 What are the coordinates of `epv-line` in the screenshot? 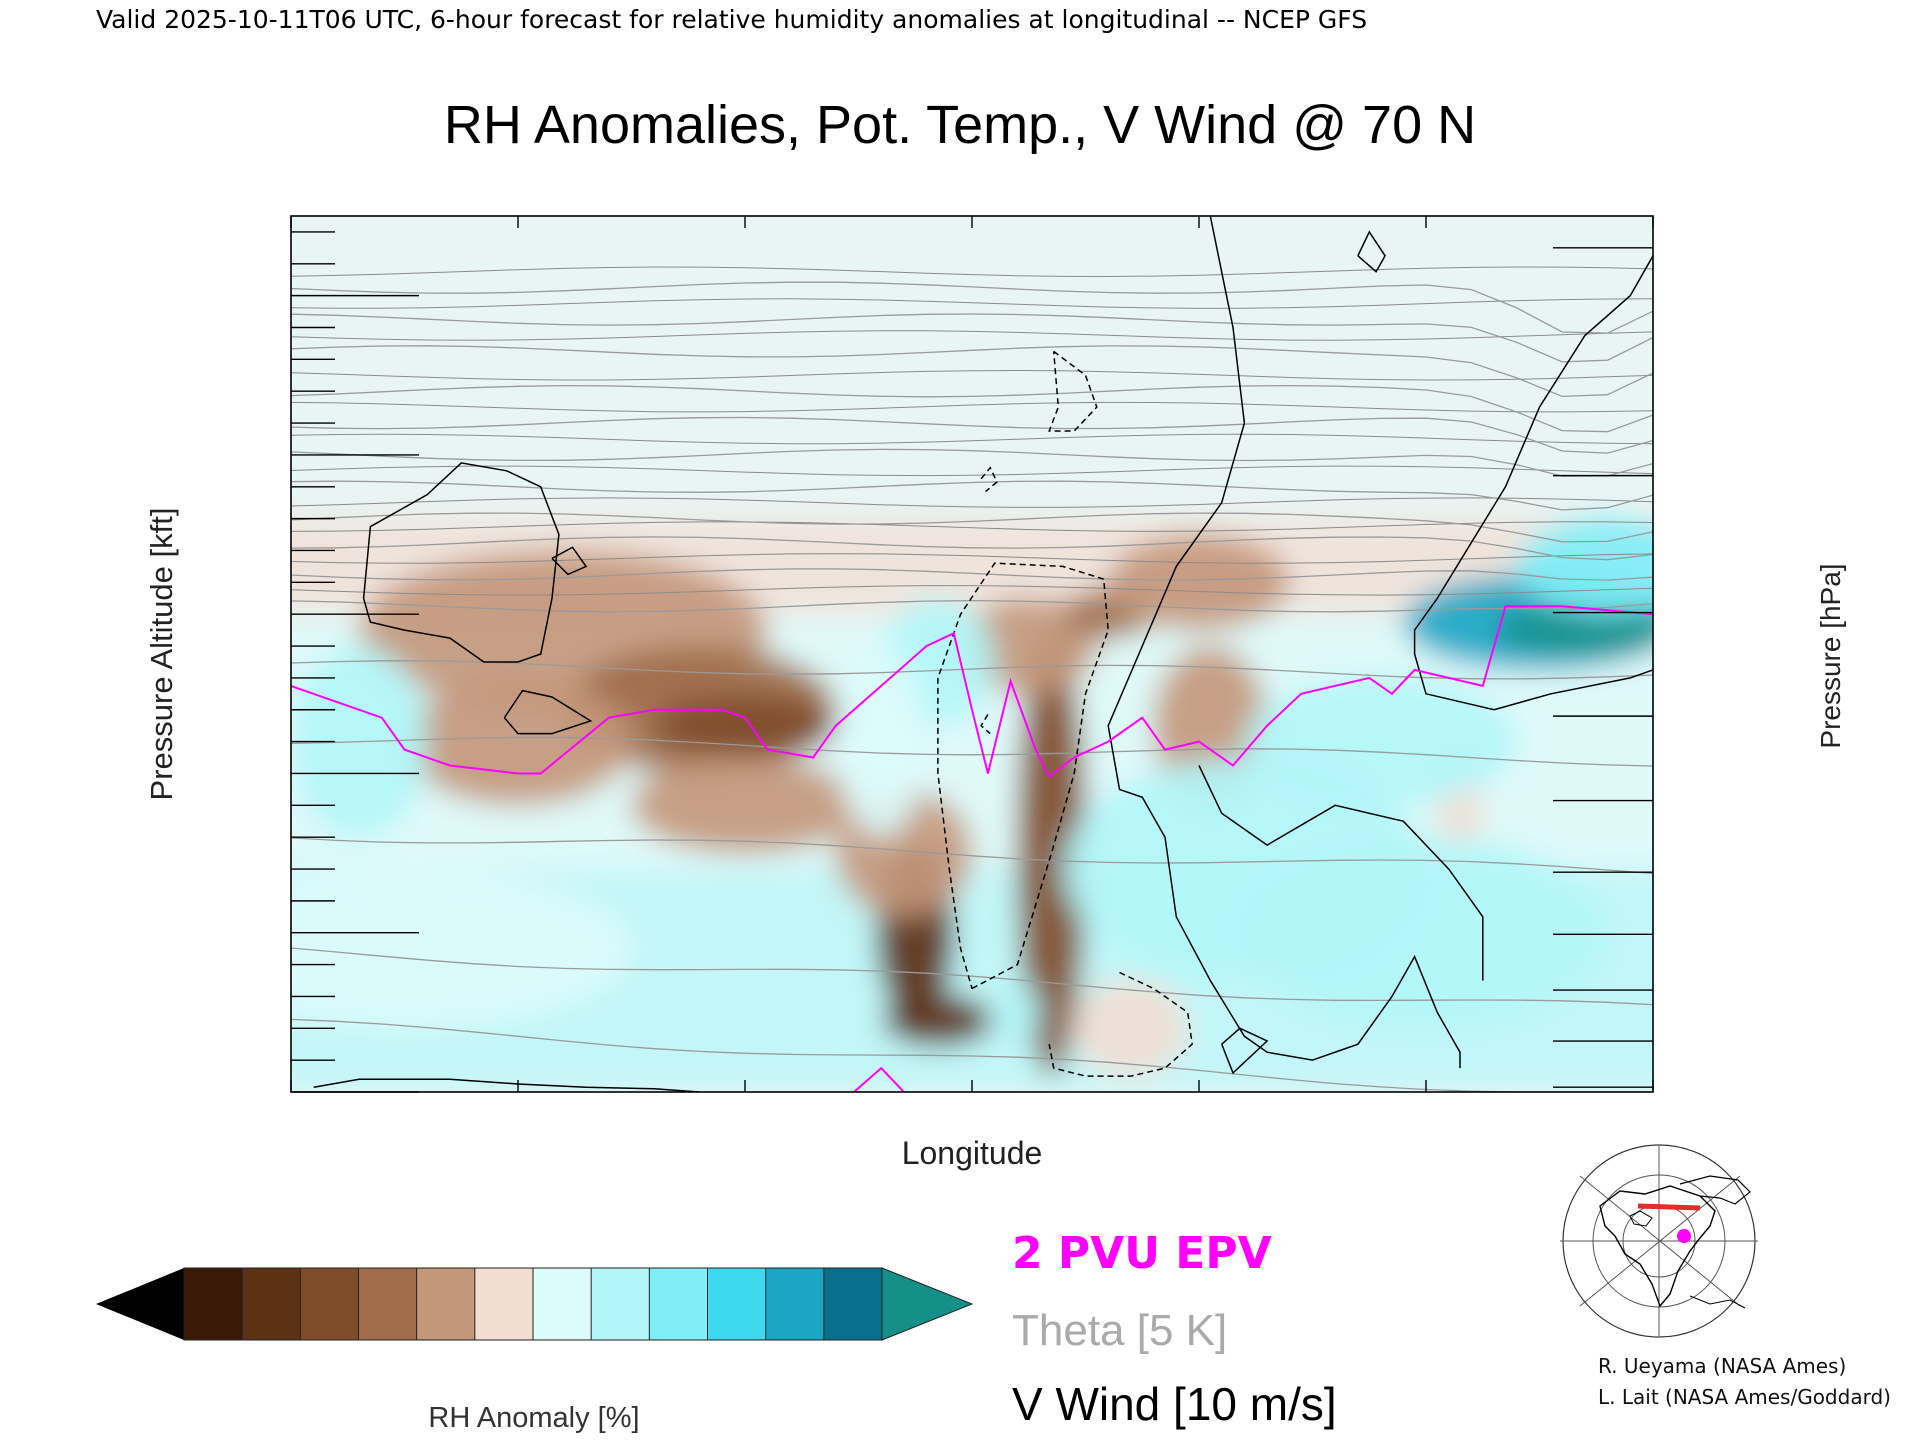 It's located at (972, 692).